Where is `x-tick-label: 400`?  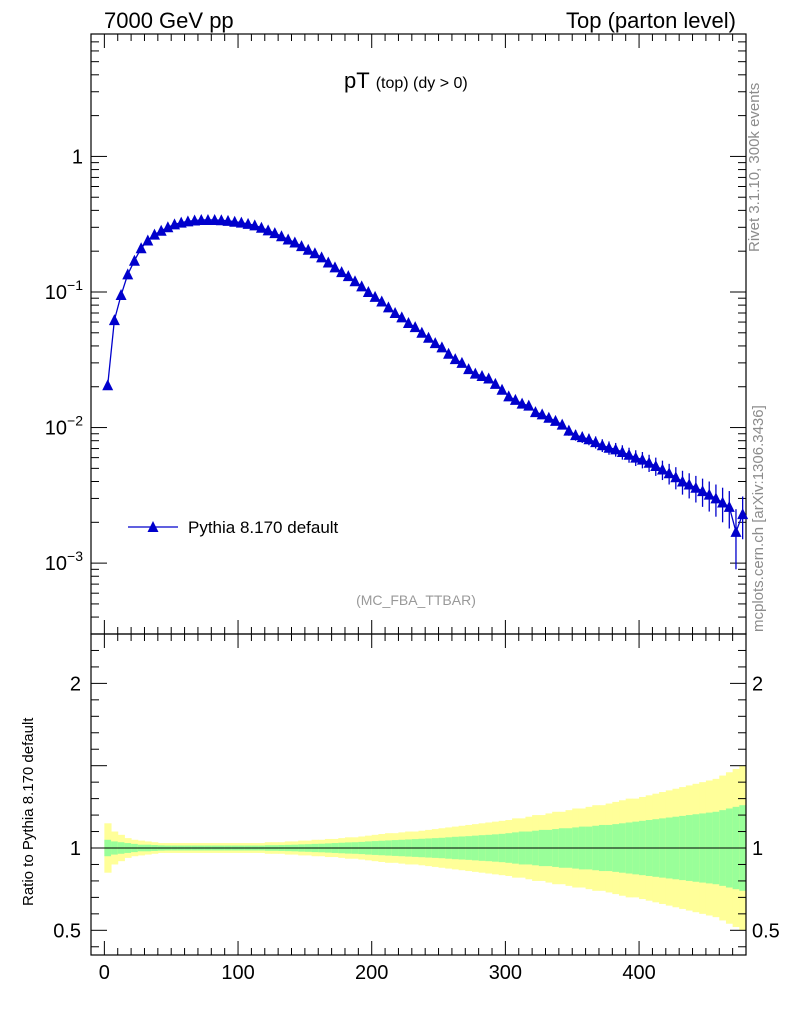
x-tick-label: 400 is located at coordinates (638, 973).